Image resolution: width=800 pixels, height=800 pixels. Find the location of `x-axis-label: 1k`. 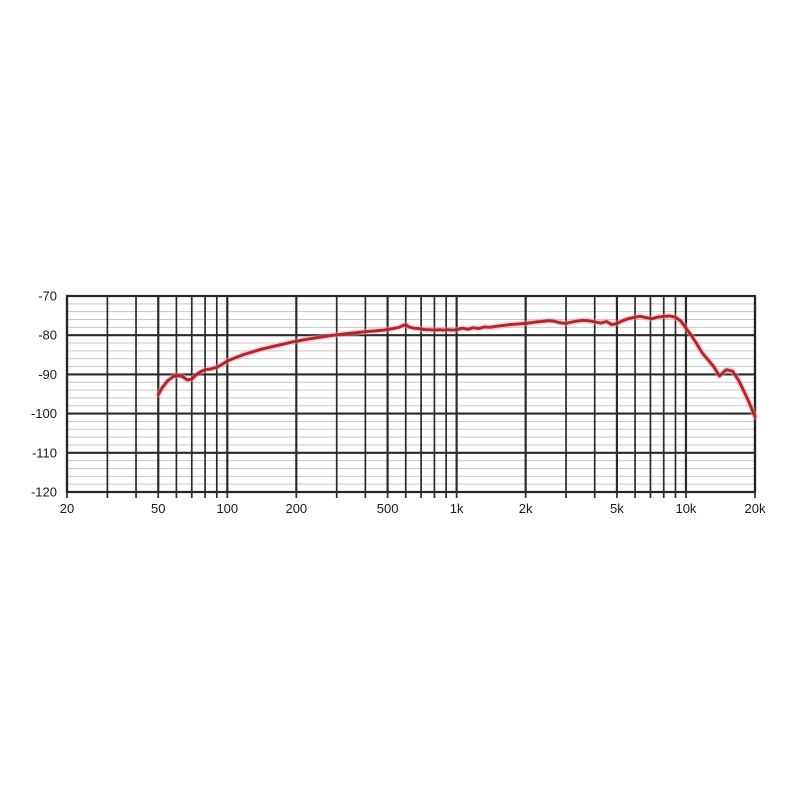

x-axis-label: 1k is located at coordinates (457, 508).